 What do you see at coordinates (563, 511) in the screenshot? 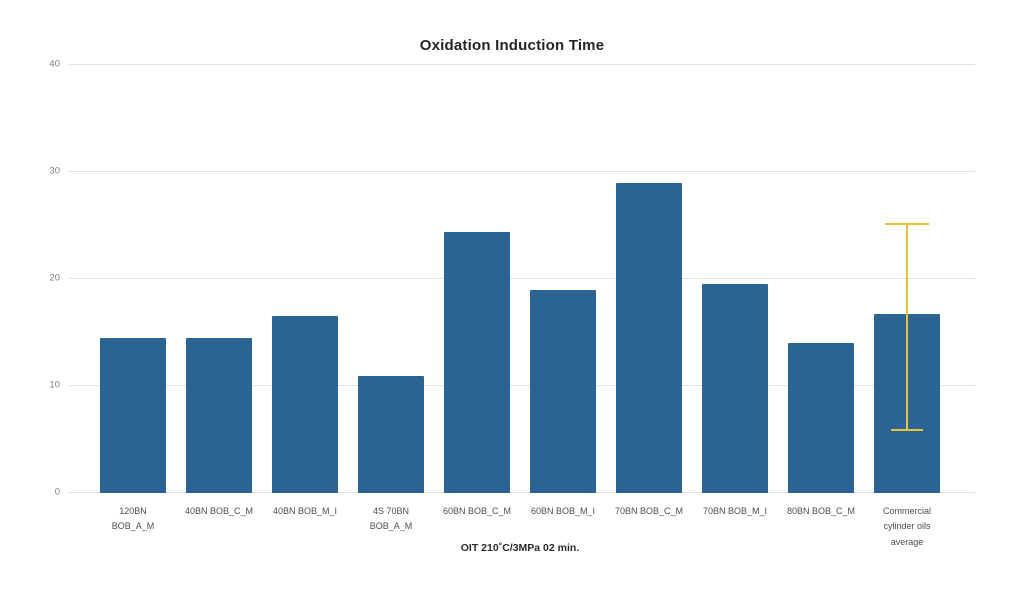
I see `x-category-label: 60BN BOB_M_I` at bounding box center [563, 511].